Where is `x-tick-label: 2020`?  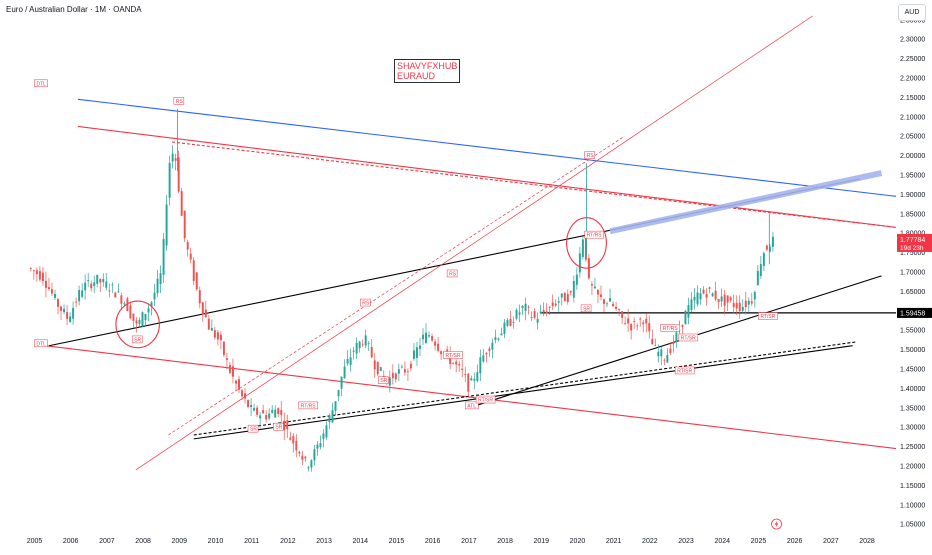
x-tick-label: 2020 is located at coordinates (578, 541).